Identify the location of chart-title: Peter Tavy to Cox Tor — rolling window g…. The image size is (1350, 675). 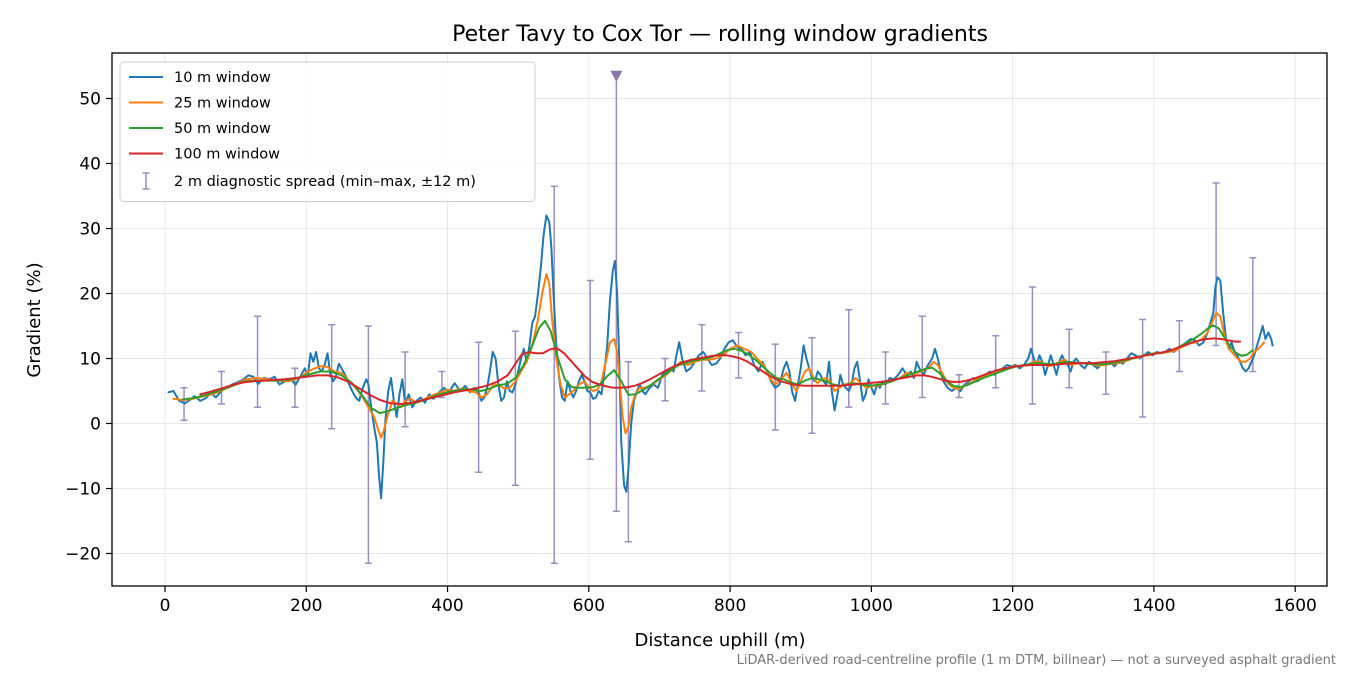
(720, 34).